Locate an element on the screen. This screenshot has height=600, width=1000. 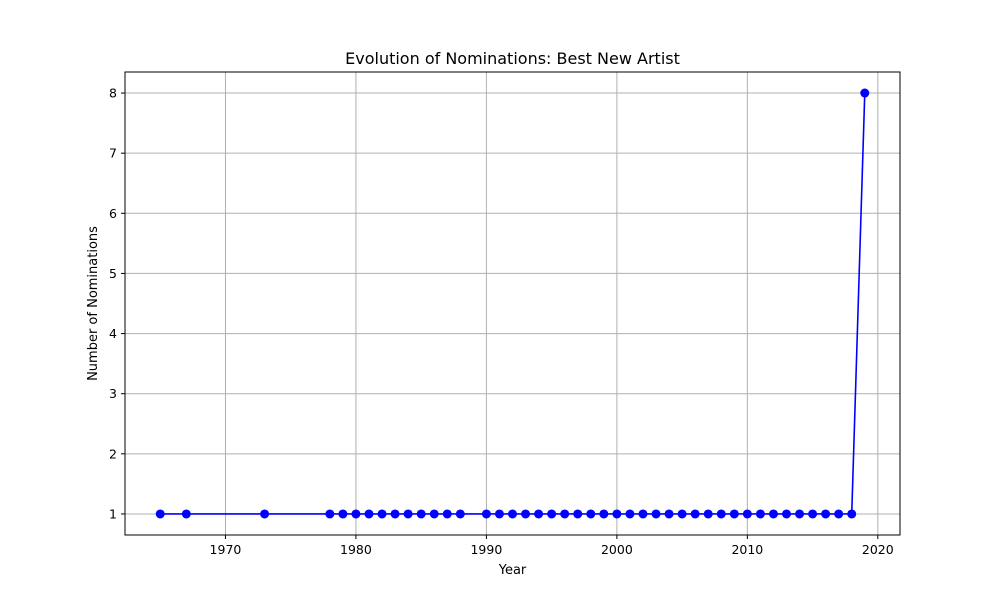
x-axis-label: Year is located at coordinates (512, 570).